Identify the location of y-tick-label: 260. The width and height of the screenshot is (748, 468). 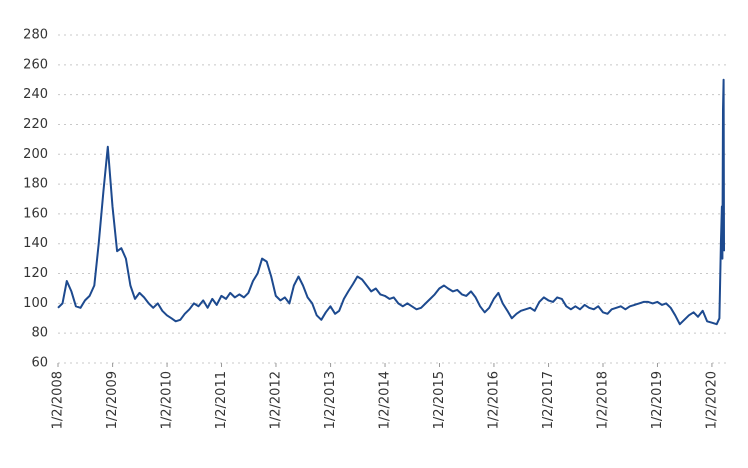
(35, 64).